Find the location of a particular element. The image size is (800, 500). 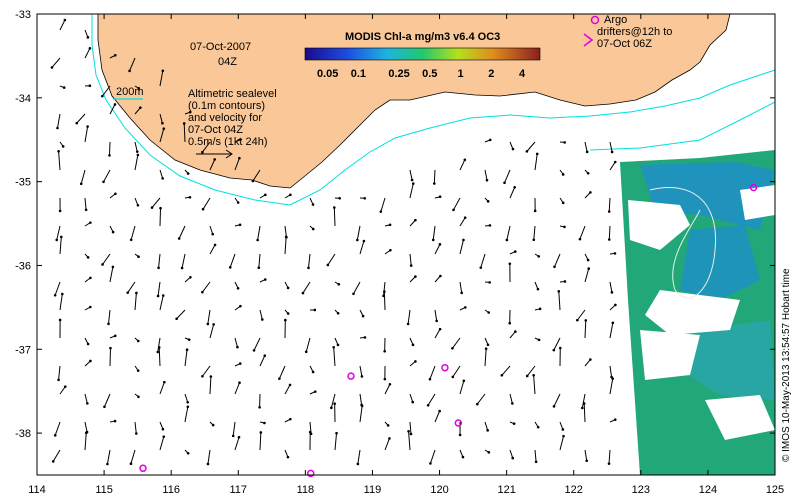

colorbar-tick-label: 0.25 is located at coordinates (398, 74).